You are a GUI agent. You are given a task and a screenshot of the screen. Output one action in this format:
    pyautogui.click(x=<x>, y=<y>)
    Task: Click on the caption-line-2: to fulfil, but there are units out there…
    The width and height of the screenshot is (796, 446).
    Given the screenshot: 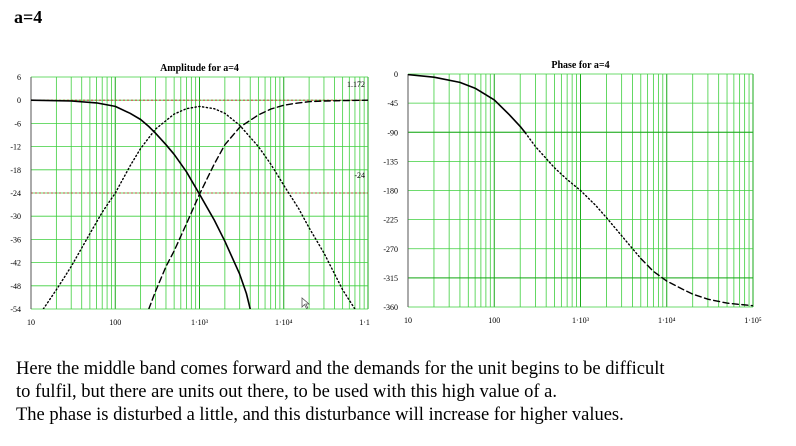 What is the action you would take?
    pyautogui.click(x=286, y=392)
    